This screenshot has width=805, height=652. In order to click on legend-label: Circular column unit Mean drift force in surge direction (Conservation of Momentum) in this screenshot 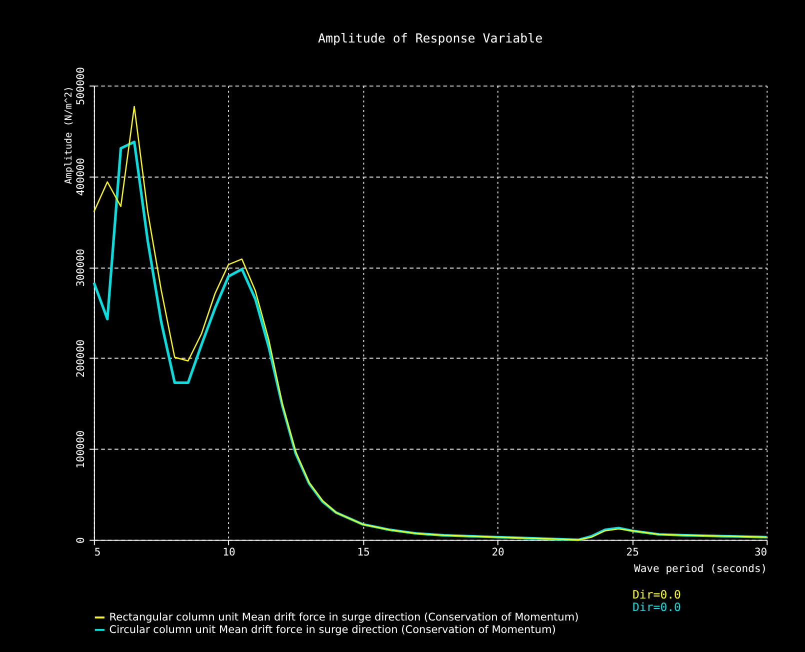, I will do `click(332, 630)`.